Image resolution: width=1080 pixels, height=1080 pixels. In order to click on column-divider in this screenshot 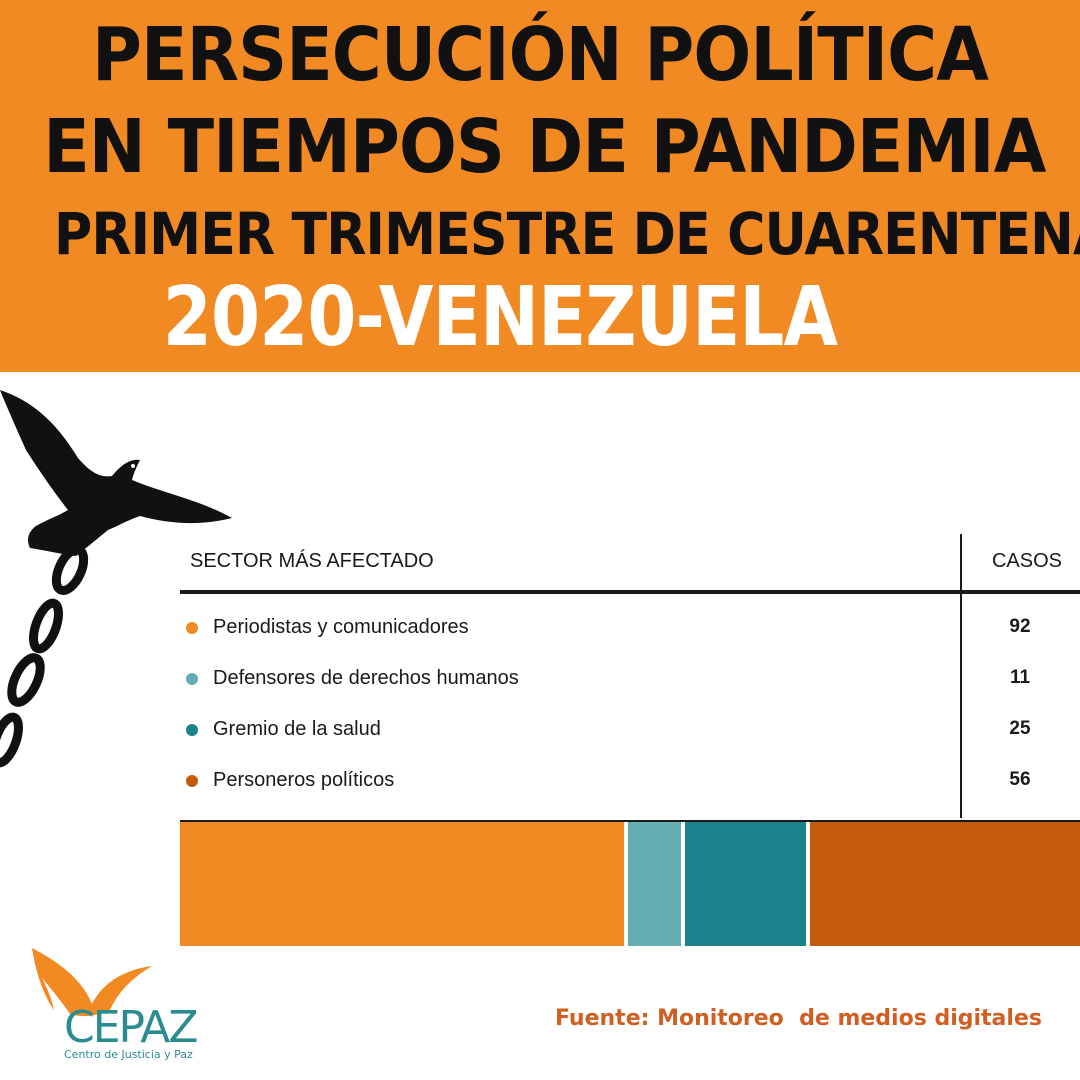, I will do `click(961, 676)`.